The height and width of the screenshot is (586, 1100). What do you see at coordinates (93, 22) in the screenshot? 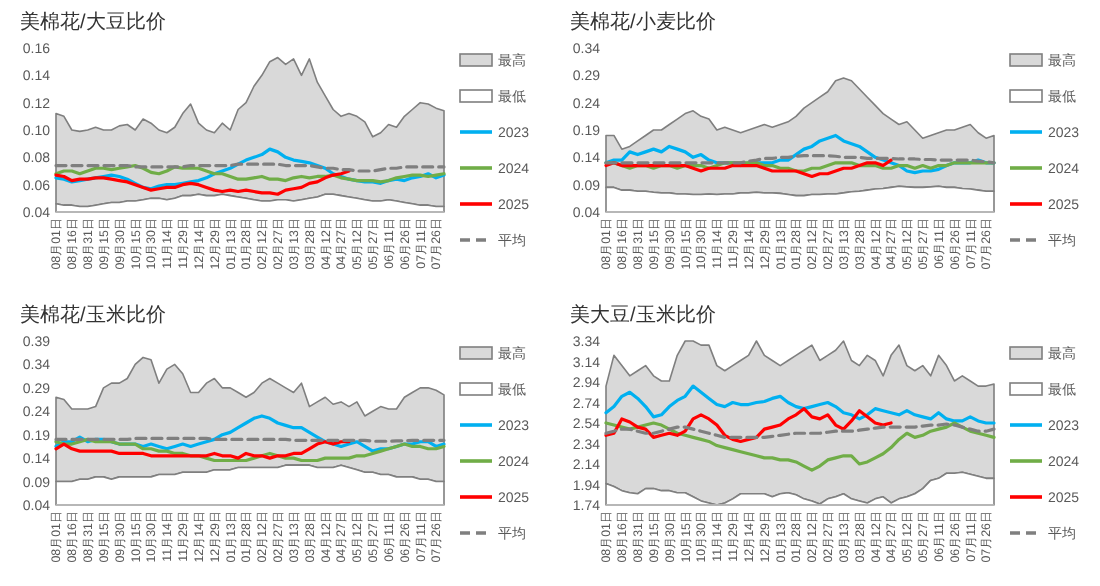
I see `chart-title: 美棉花/大豆比价` at bounding box center [93, 22].